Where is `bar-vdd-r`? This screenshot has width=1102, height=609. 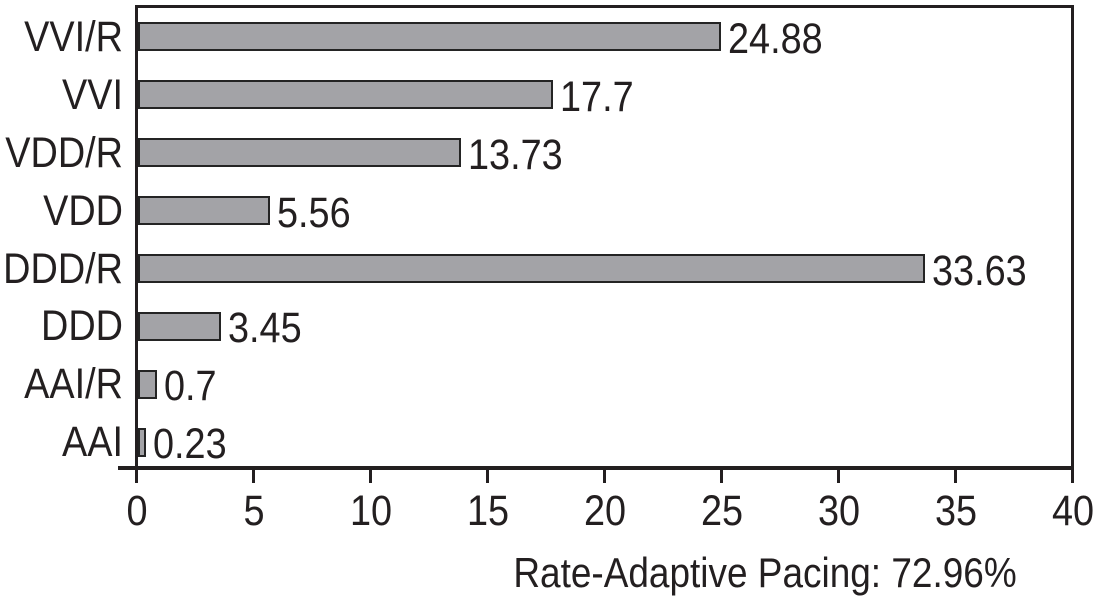
bar-vdd-r is located at coordinates (299, 153).